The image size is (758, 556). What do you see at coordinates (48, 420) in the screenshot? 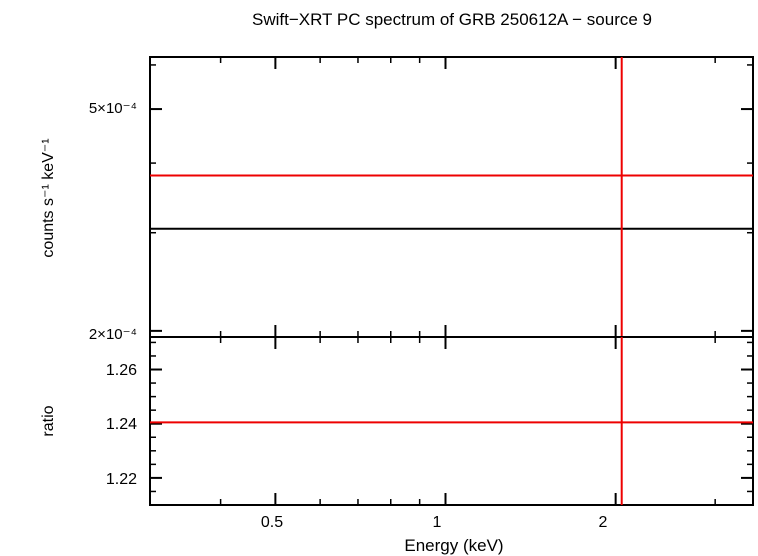
I see `ratio-y-axis-label: ratio` at bounding box center [48, 420].